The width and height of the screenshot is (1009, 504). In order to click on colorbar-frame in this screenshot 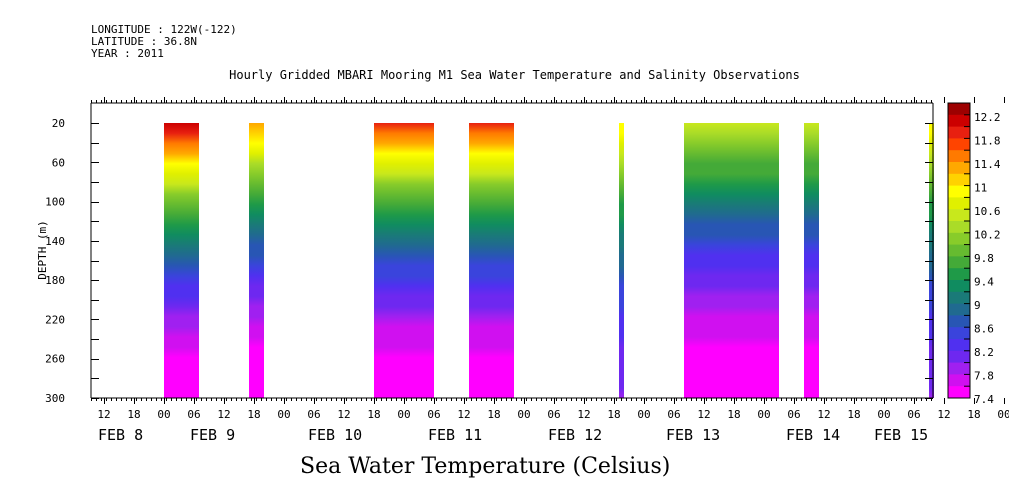, I will do `click(959, 250)`.